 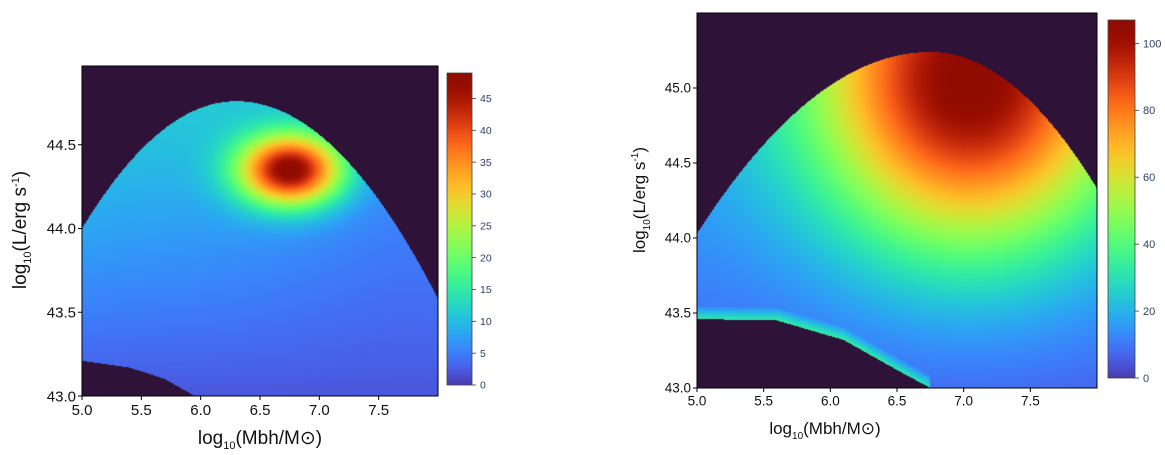 What do you see at coordinates (1152, 44) in the screenshot?
I see `colorbar-tick-label: 100` at bounding box center [1152, 44].